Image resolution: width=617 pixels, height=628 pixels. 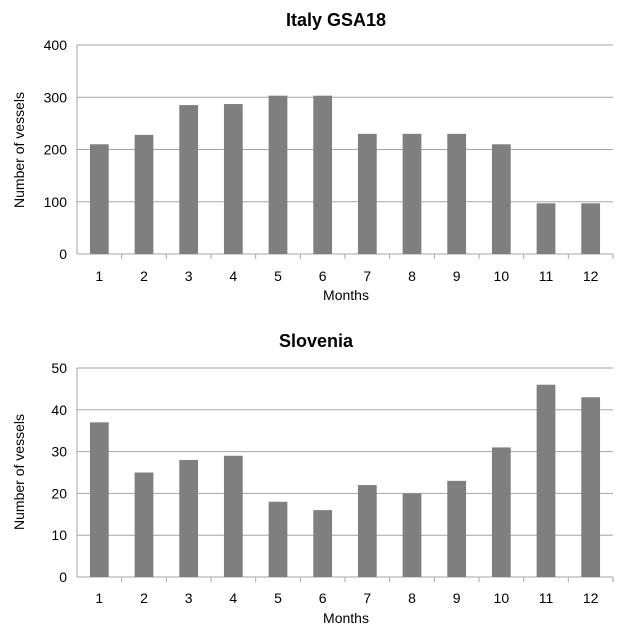 What do you see at coordinates (59, 452) in the screenshot?
I see `y-tick-label: 30` at bounding box center [59, 452].